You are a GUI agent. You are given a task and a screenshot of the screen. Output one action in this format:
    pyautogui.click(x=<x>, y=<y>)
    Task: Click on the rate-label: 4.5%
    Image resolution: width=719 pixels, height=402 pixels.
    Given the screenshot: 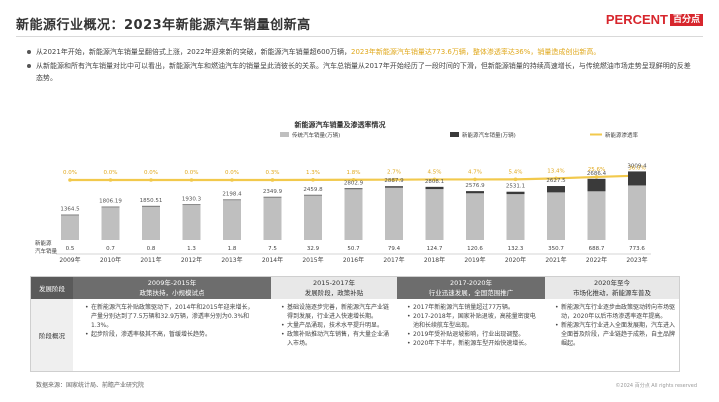 What is the action you would take?
    pyautogui.click(x=435, y=172)
    